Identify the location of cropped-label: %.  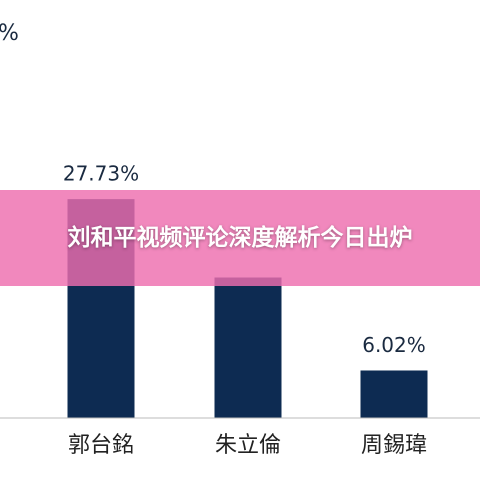
(9, 33).